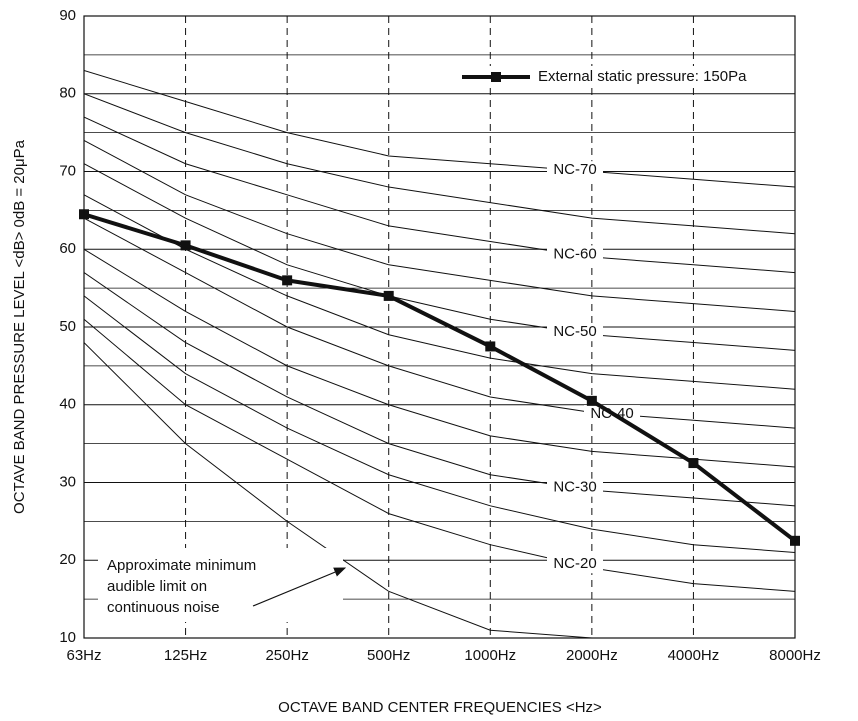 This screenshot has width=858, height=721. I want to click on y-tick-label: 60, so click(67, 248).